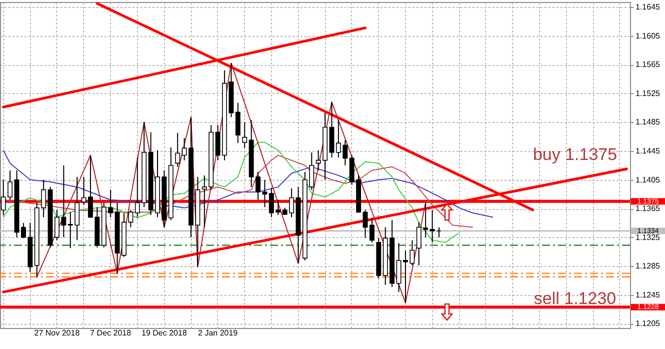 This screenshot has width=665, height=349. What do you see at coordinates (648, 295) in the screenshot?
I see `y-tick-label: 1.1245` at bounding box center [648, 295].